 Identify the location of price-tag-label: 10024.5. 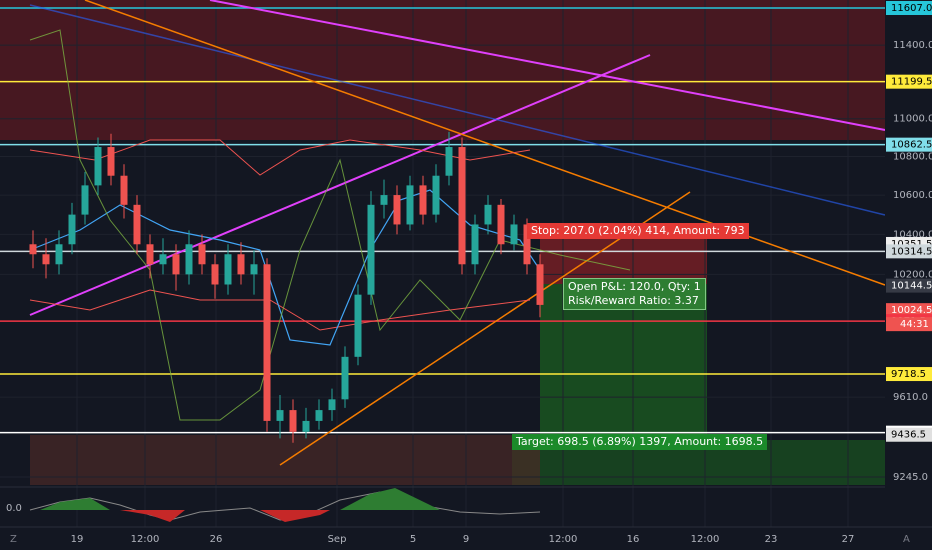
(911, 310).